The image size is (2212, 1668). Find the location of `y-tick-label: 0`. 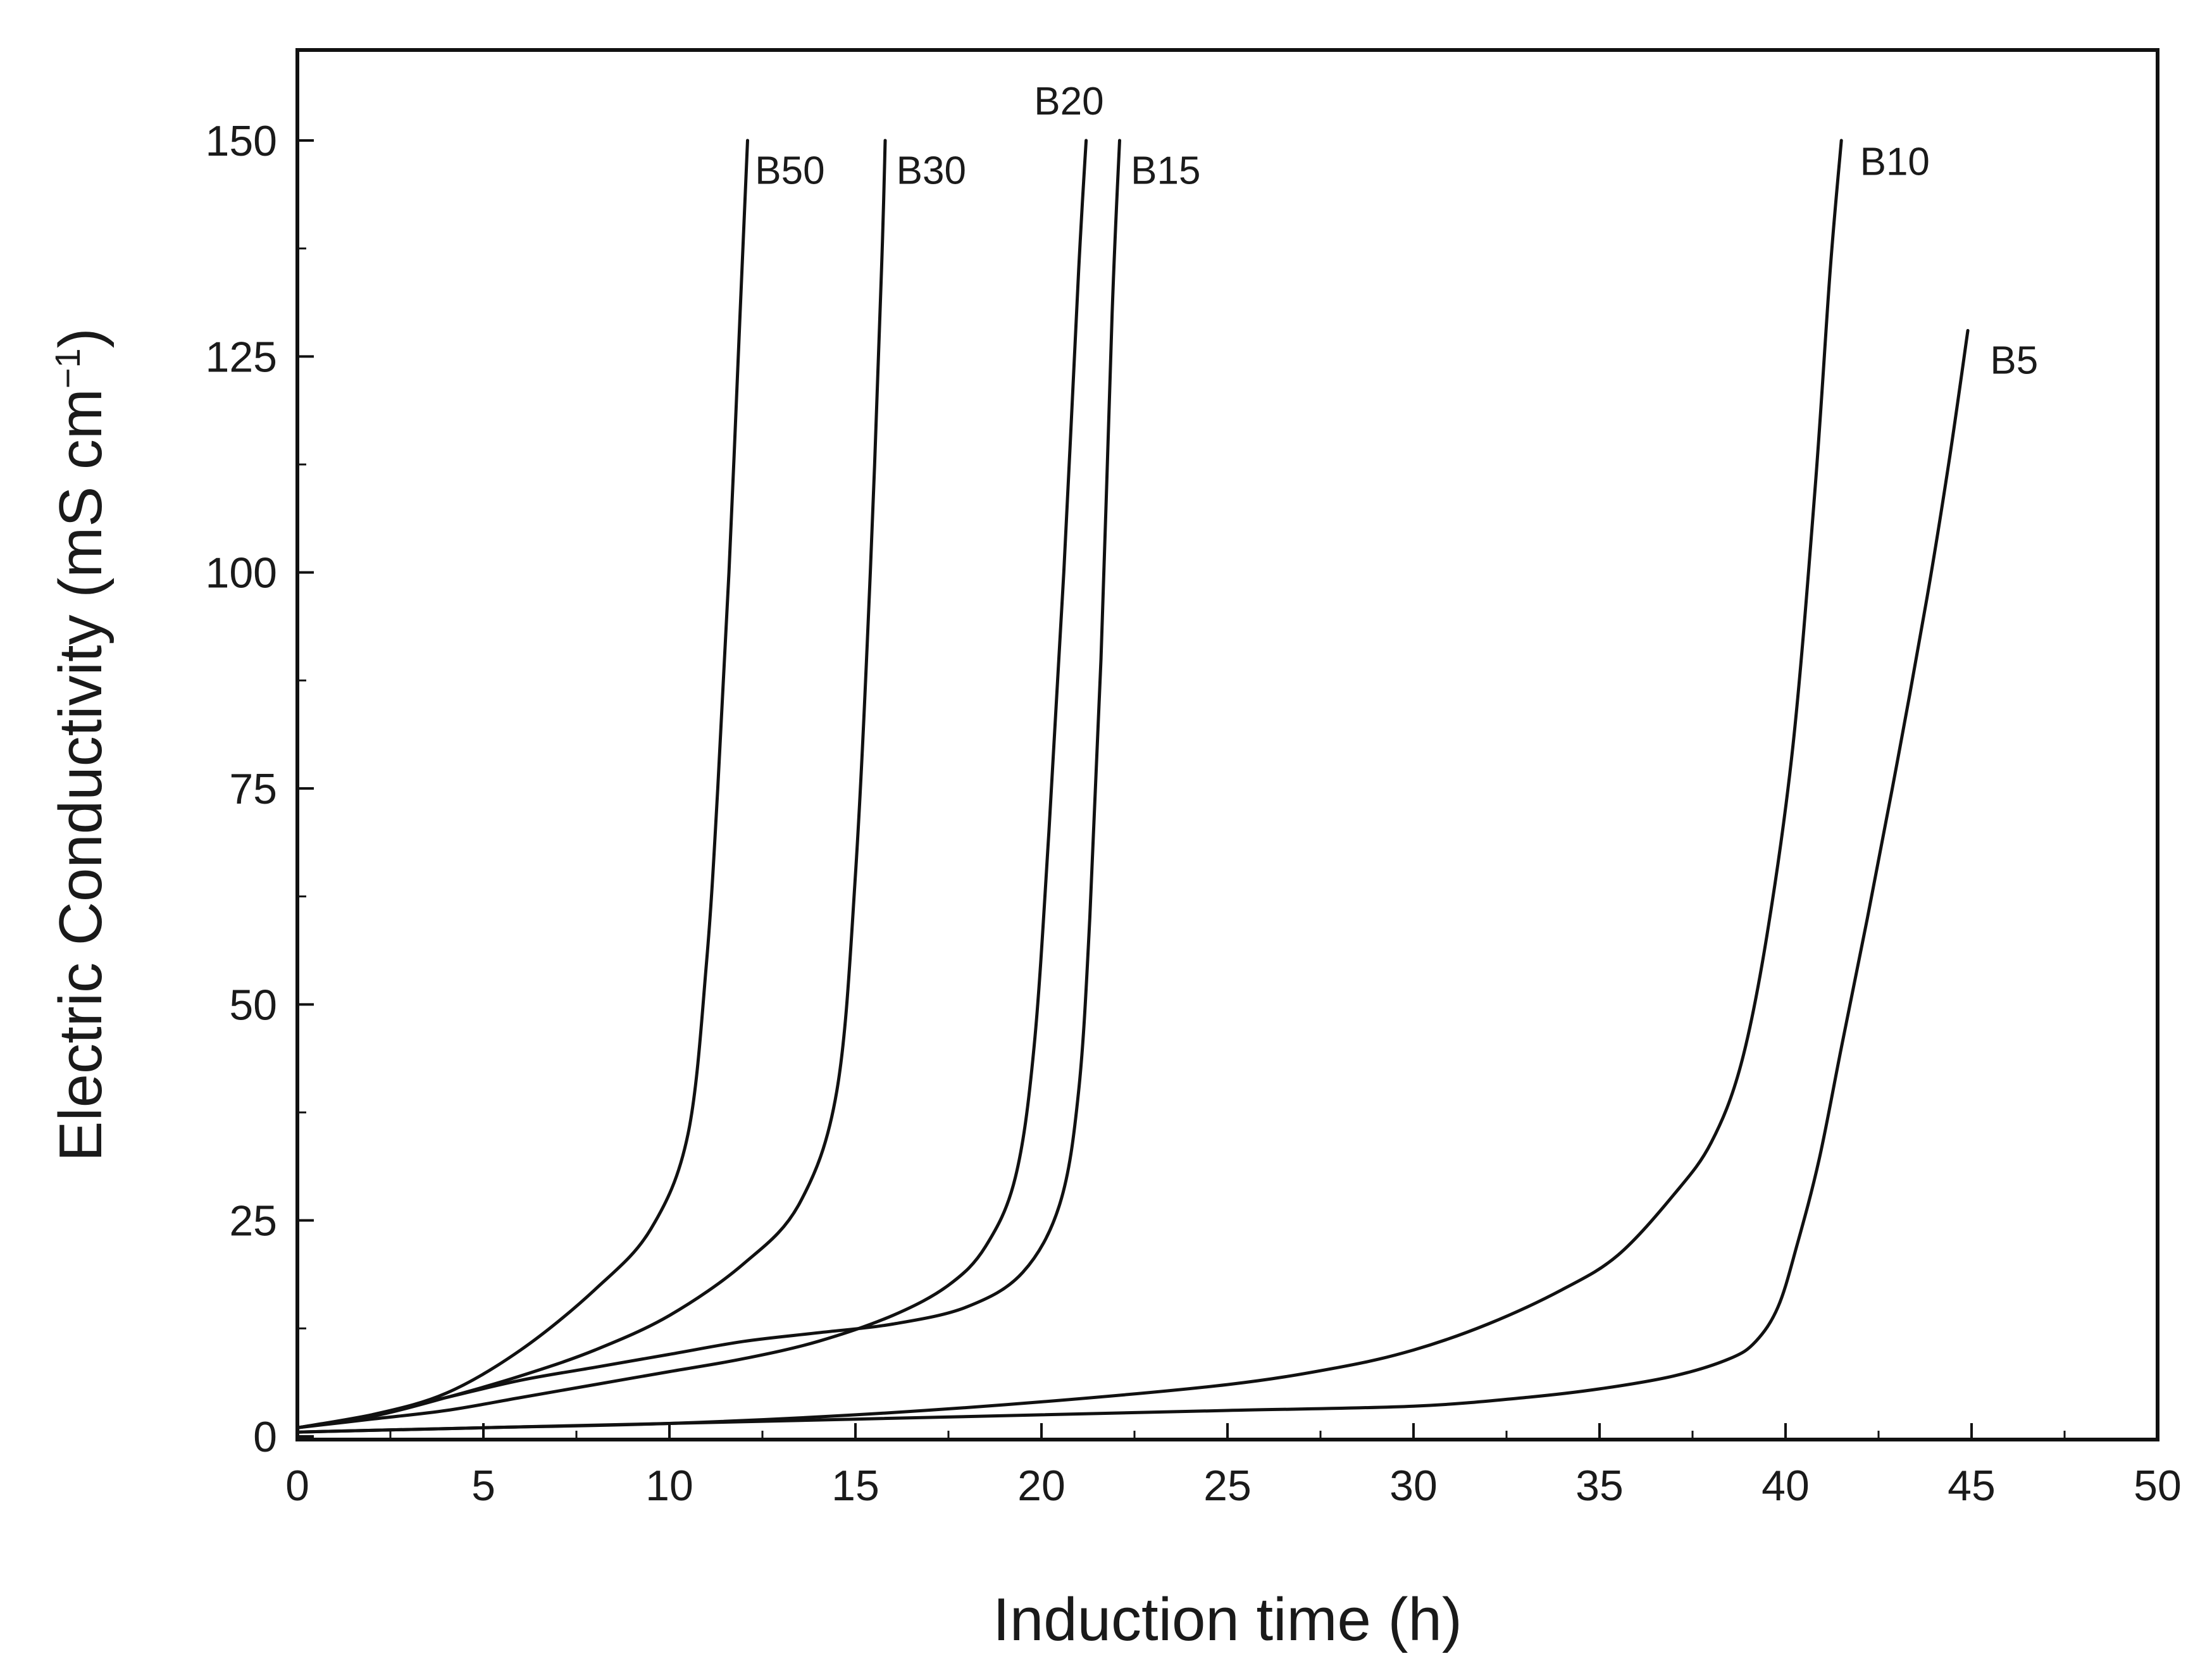

y-tick-label: 0 is located at coordinates (265, 1437).